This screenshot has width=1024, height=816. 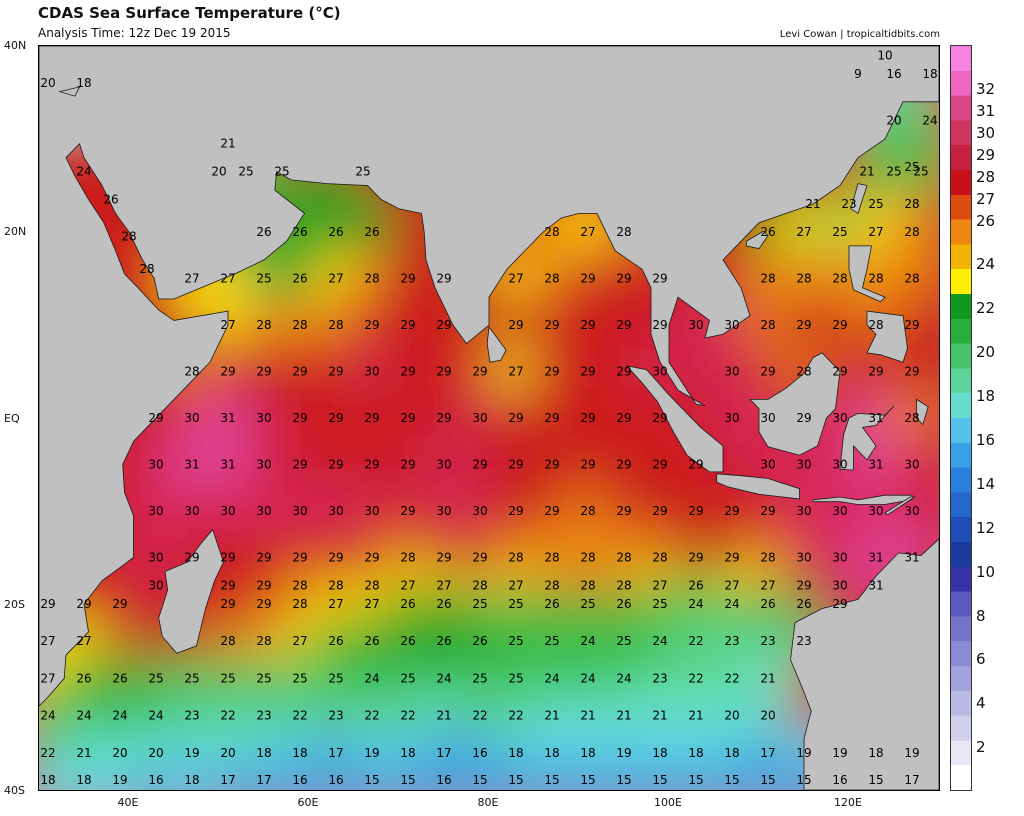 What do you see at coordinates (758, 486) in the screenshot?
I see `java-island` at bounding box center [758, 486].